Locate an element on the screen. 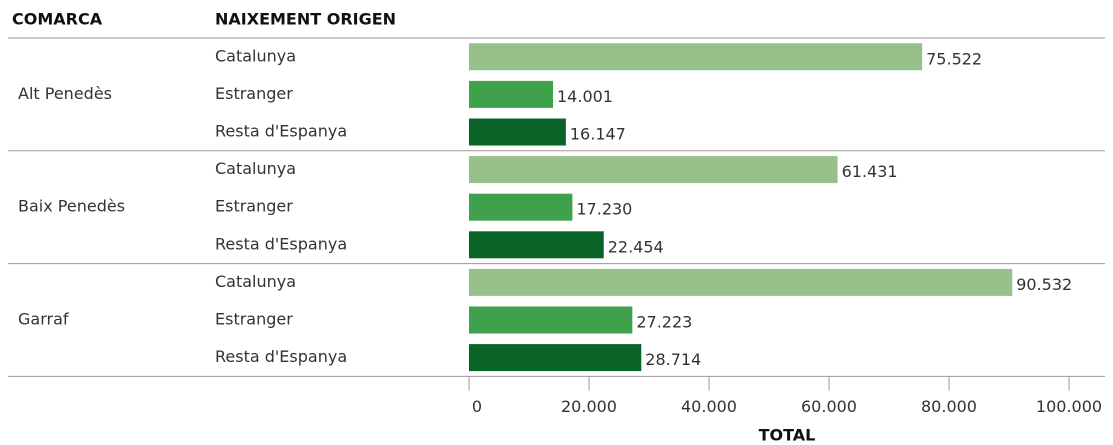  column-header: COMARCA is located at coordinates (57, 19).